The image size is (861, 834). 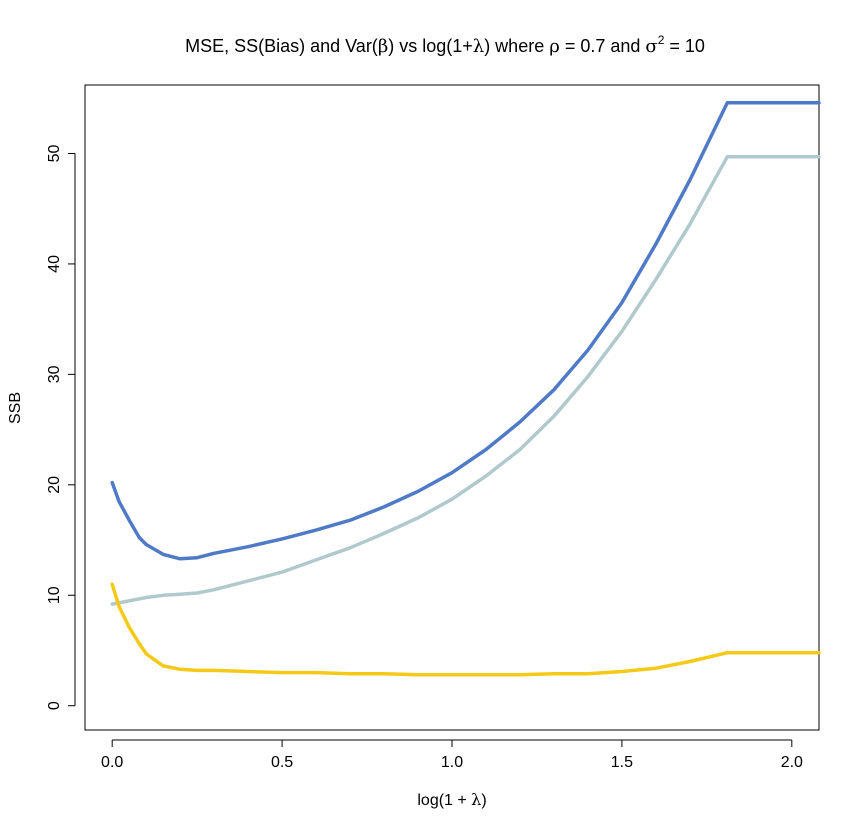 What do you see at coordinates (54, 595) in the screenshot?
I see `y-tick-label: 10` at bounding box center [54, 595].